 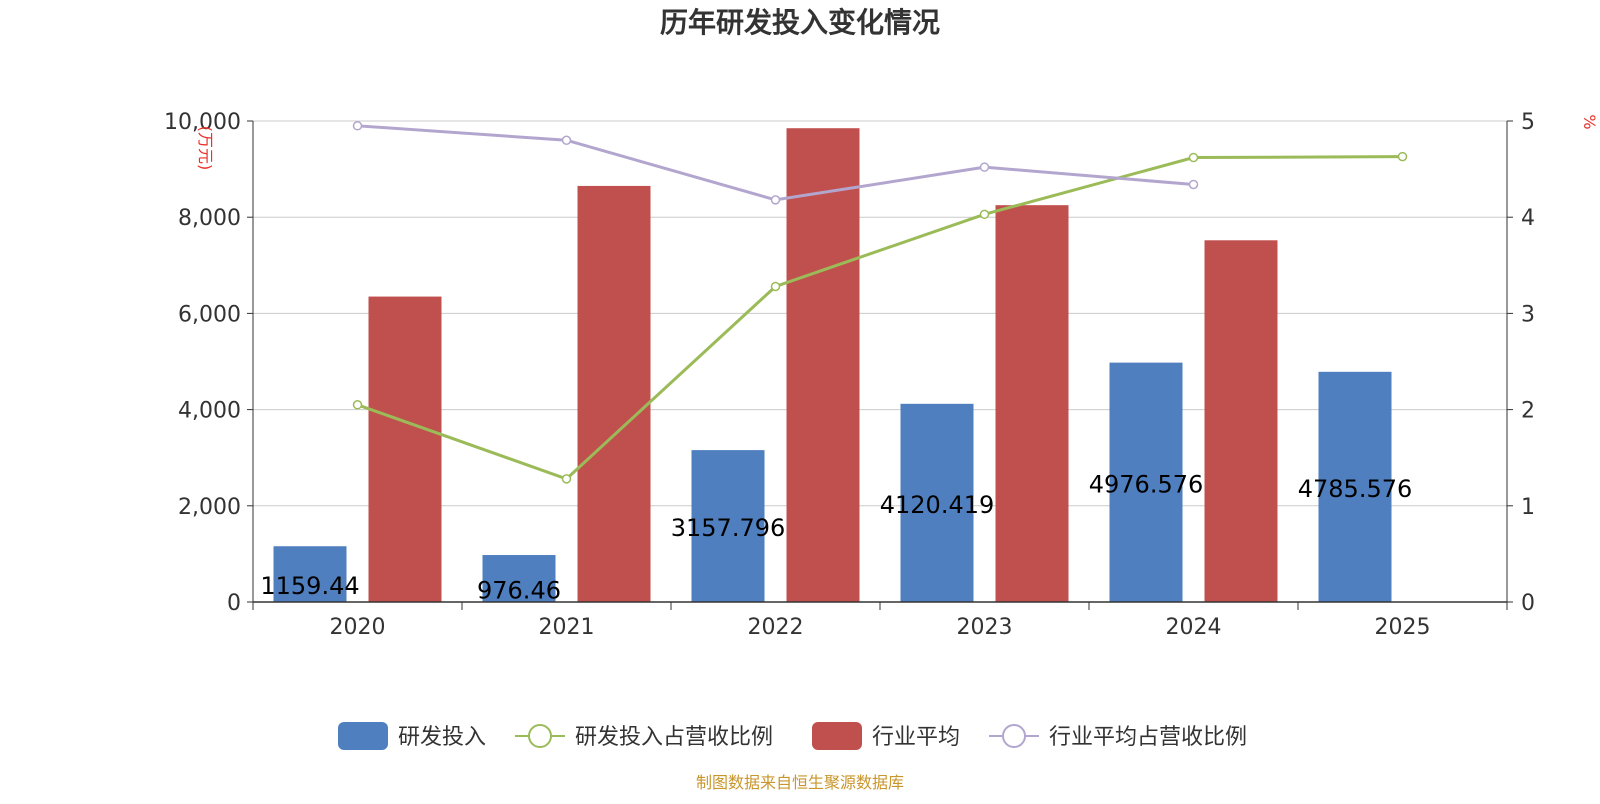 I want to click on left-tick-label: 6,000, so click(x=209, y=314).